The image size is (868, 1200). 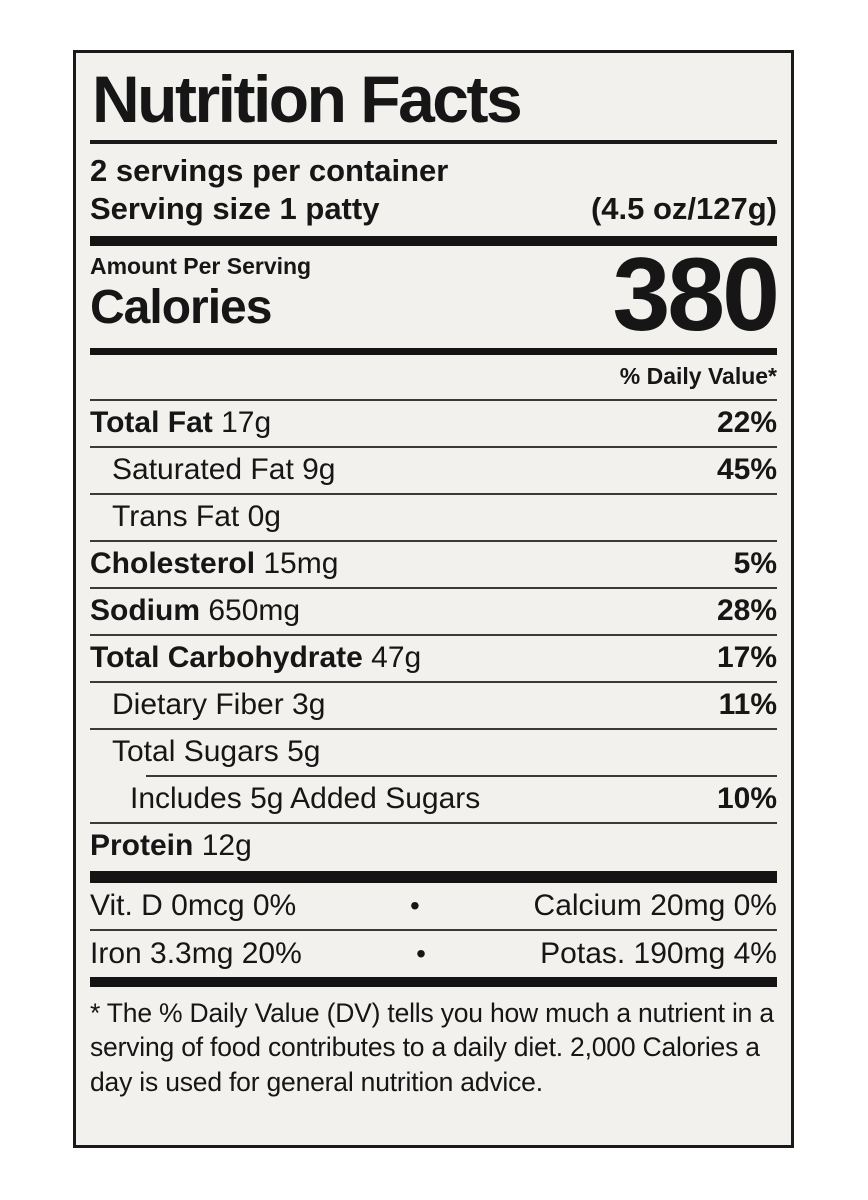 I want to click on micronutrient-row-1: Vit. D 0mcg 0% • Calcium 20mg 0%, so click(x=433, y=906).